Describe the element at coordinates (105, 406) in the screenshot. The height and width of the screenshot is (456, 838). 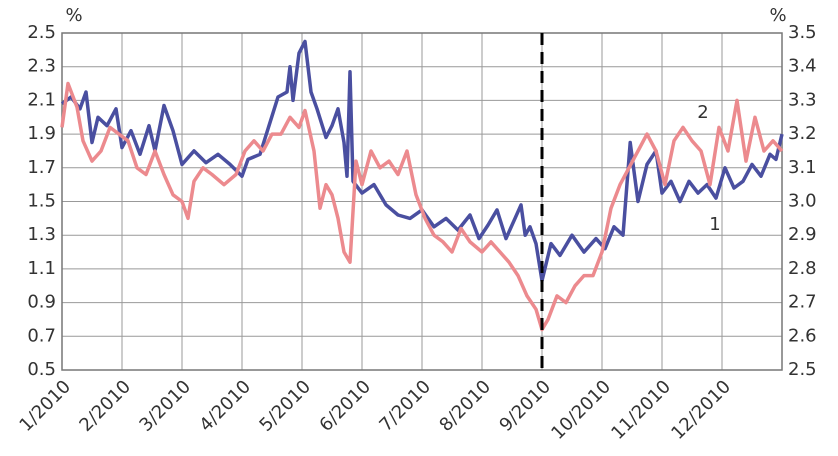
I see `x-tick-label: 2/2010` at that location.